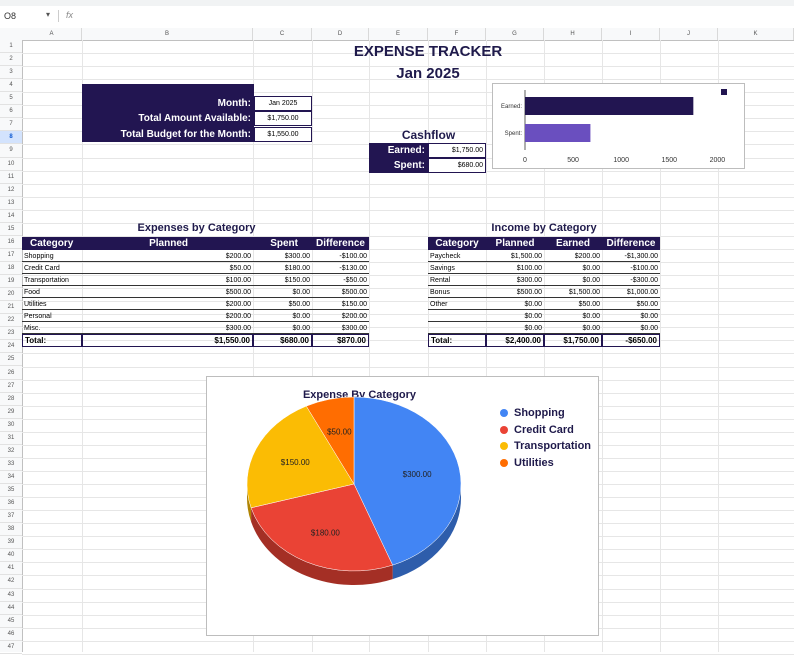 The width and height of the screenshot is (794, 655). Describe the element at coordinates (283, 118) in the screenshot. I see `available-value: $1,750.00` at that location.